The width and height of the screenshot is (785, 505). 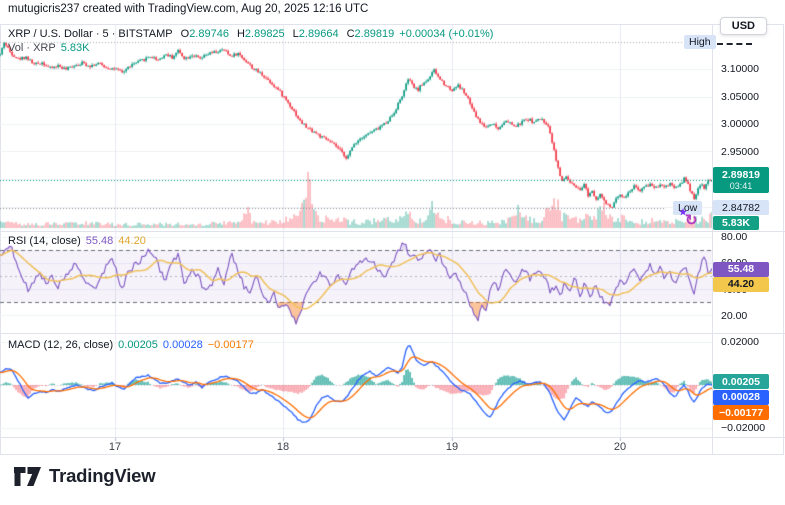 I want to click on rsi-legend: RSI (14, close) 55.48 44.20, so click(x=77, y=241).